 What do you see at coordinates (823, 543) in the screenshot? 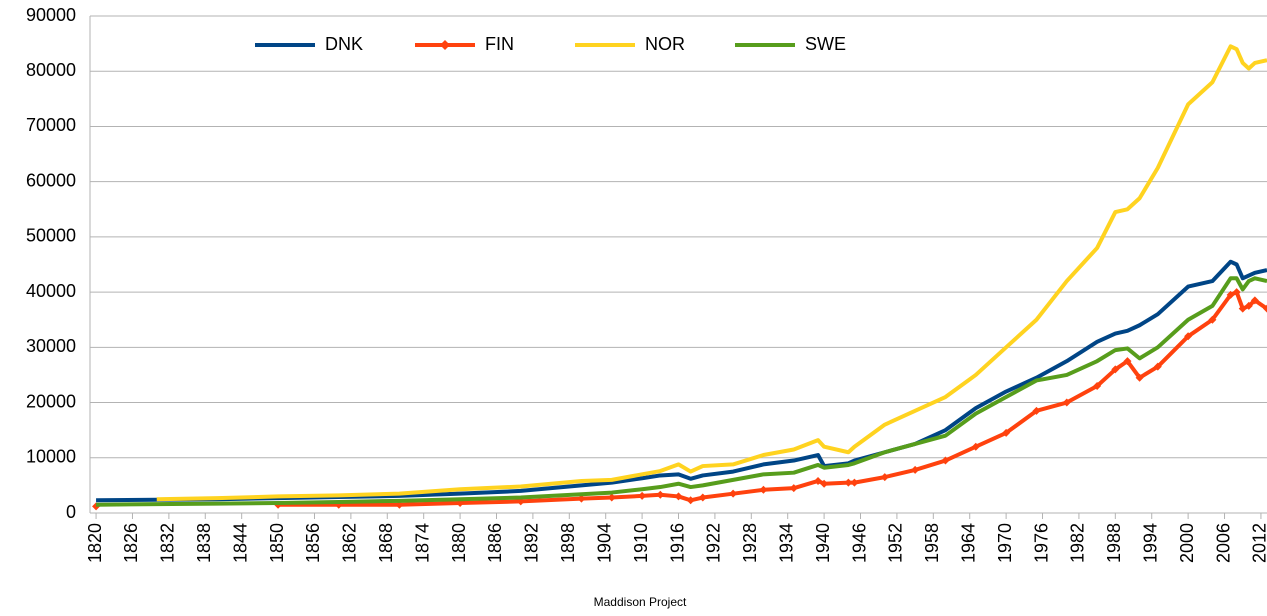
I see `x-tick-label: 1940` at bounding box center [823, 543].